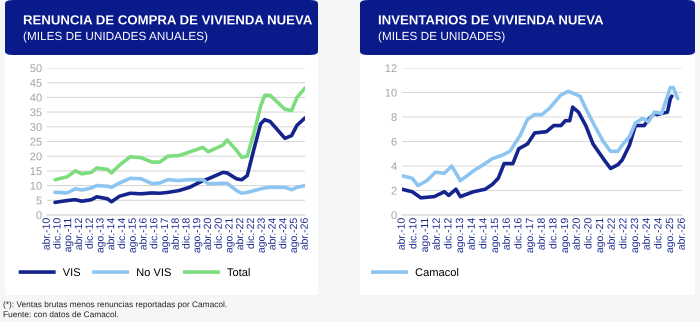  What do you see at coordinates (36, 112) in the screenshot?
I see `y-tick-label: 35` at bounding box center [36, 112].